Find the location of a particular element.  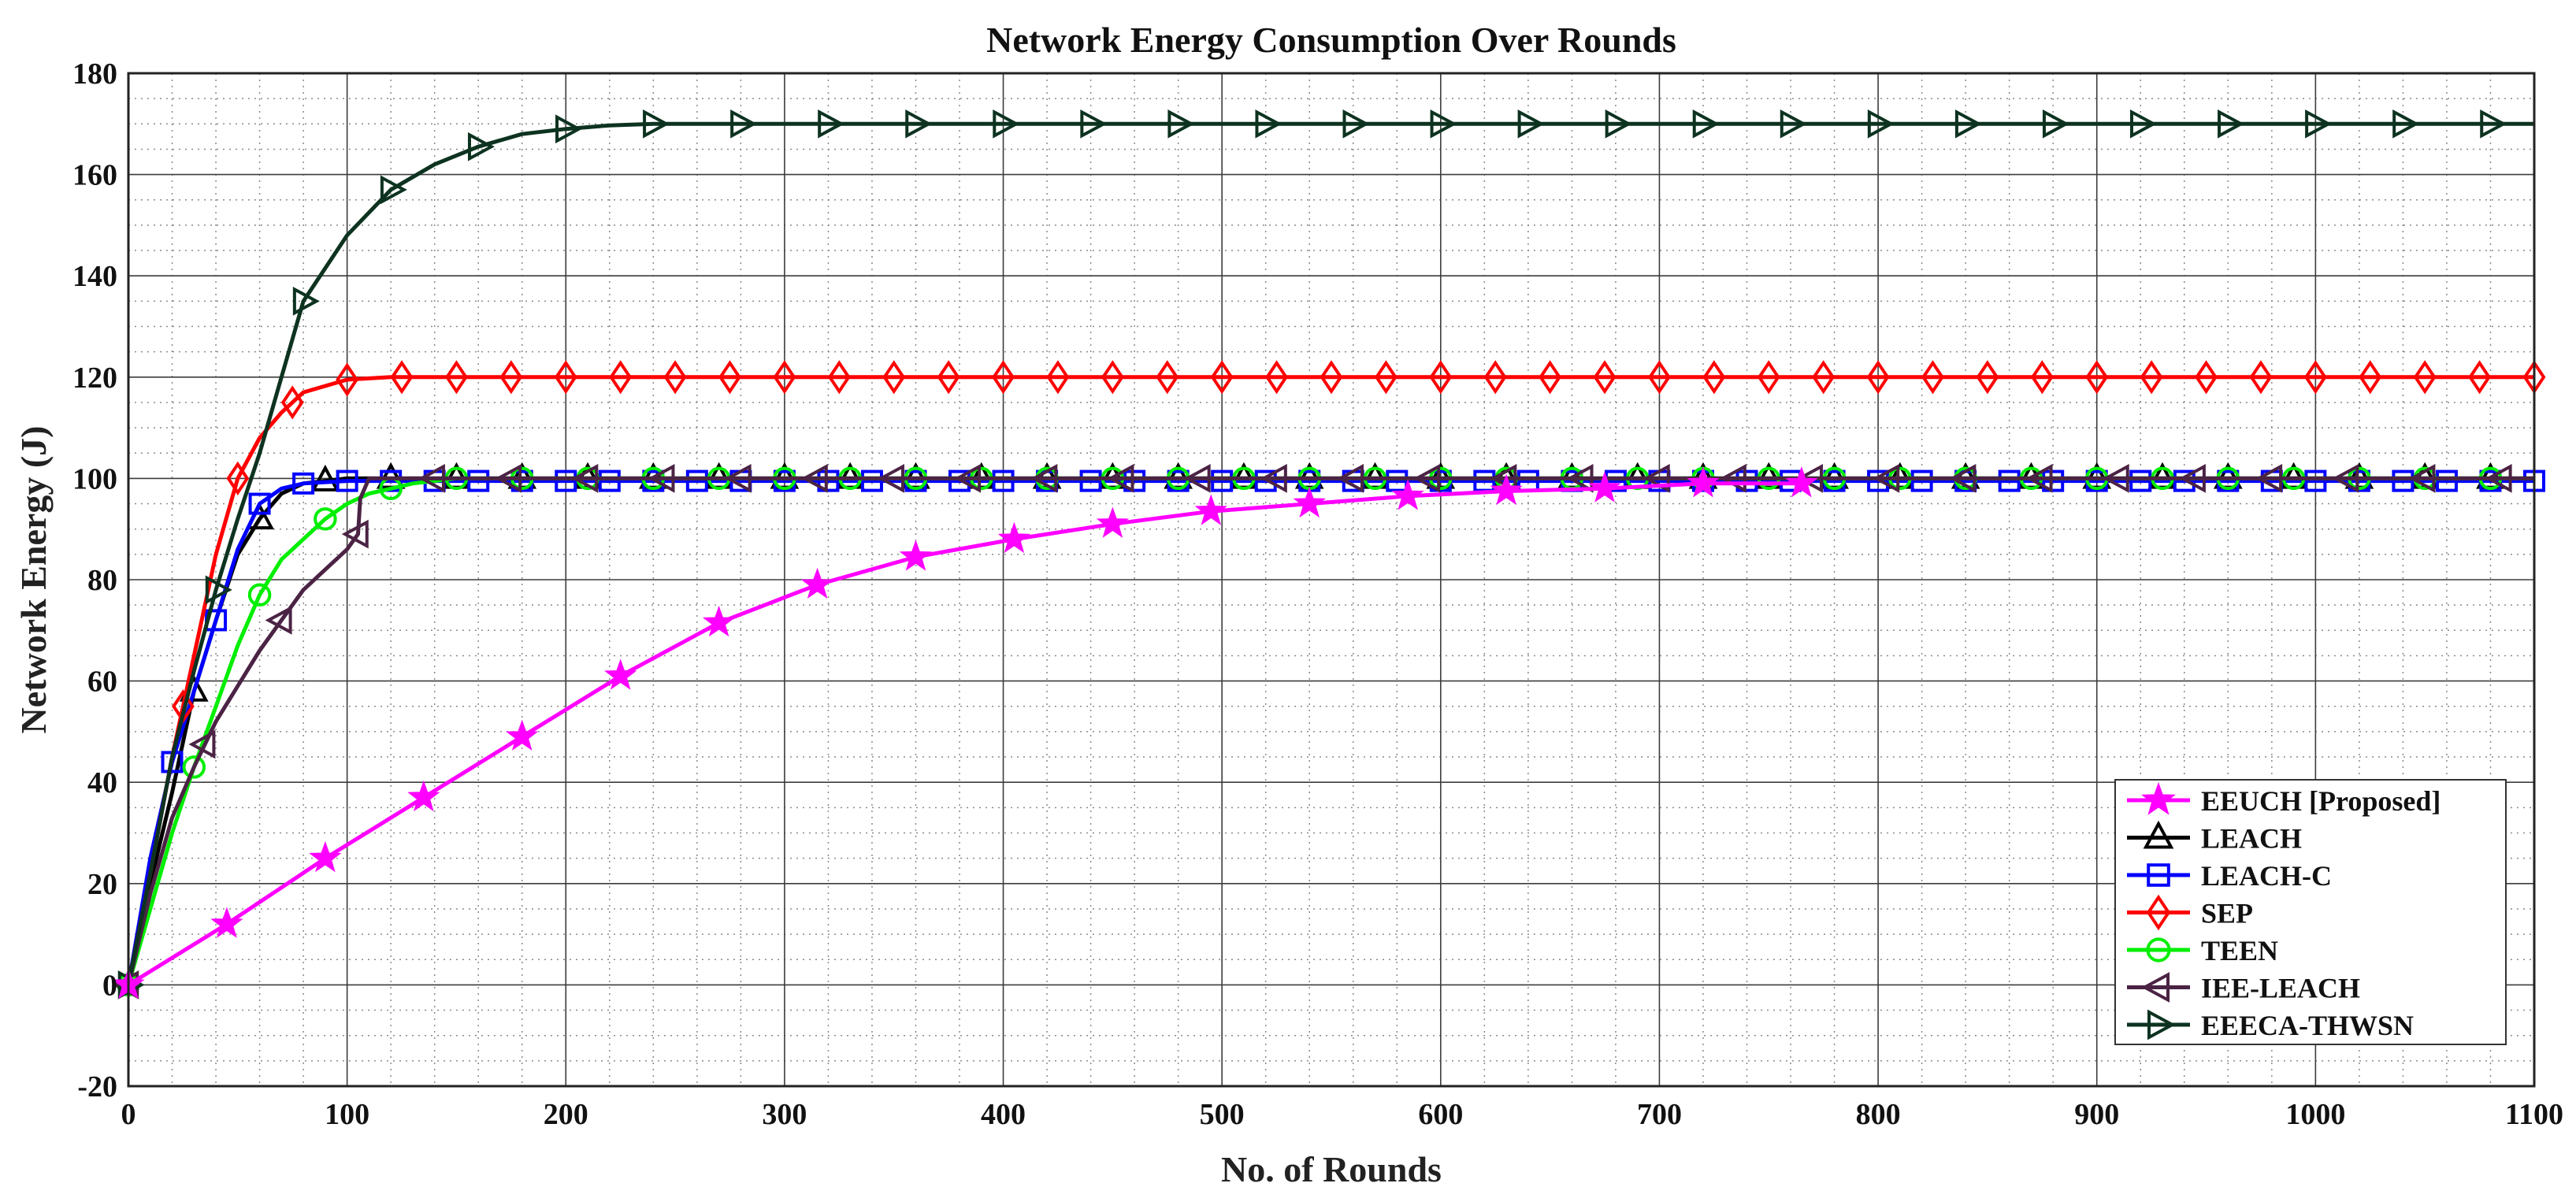

legend-item-leach-c: LEACH-C is located at coordinates (2229, 876).